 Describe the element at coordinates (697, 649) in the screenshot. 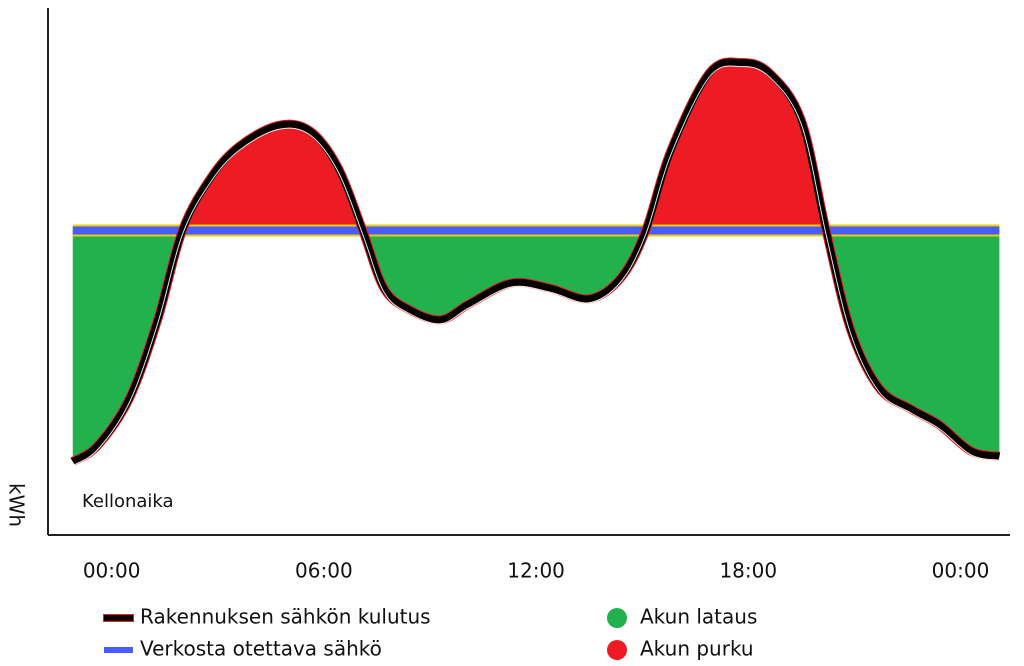

I see `legend-label: Akun purku` at that location.